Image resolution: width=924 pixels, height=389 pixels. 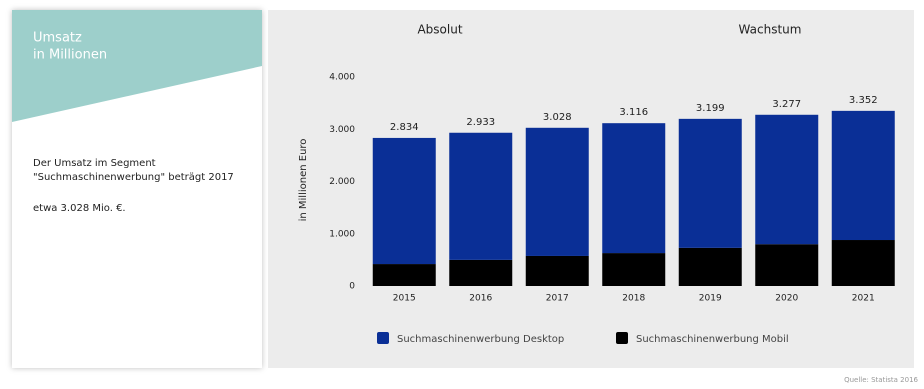 I want to click on card-text: etwa 3.028 Mio. €., so click(x=79, y=208).